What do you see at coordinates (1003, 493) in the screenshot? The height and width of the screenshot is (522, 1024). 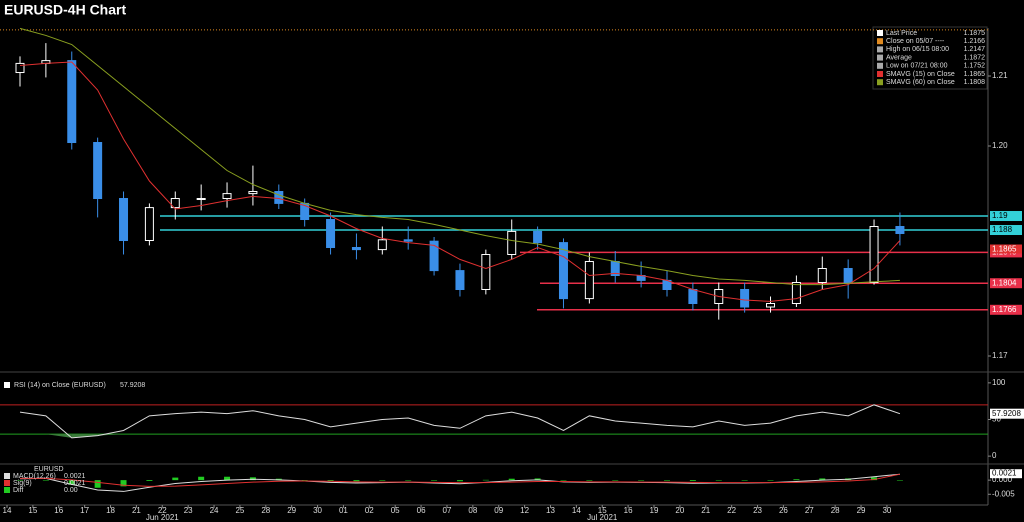 I see `y-tick-label: -0.005` at bounding box center [1003, 493].